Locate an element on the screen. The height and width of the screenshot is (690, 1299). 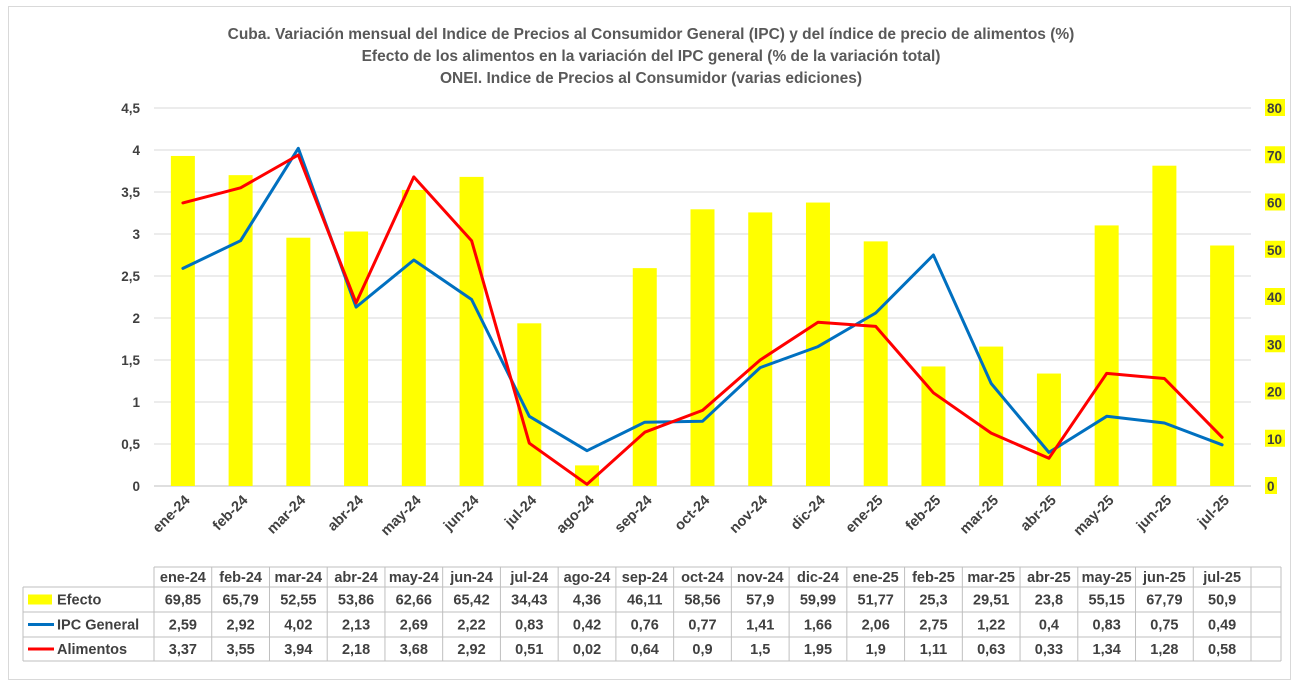
right-axis-tick-label: 20 is located at coordinates (1274, 392).